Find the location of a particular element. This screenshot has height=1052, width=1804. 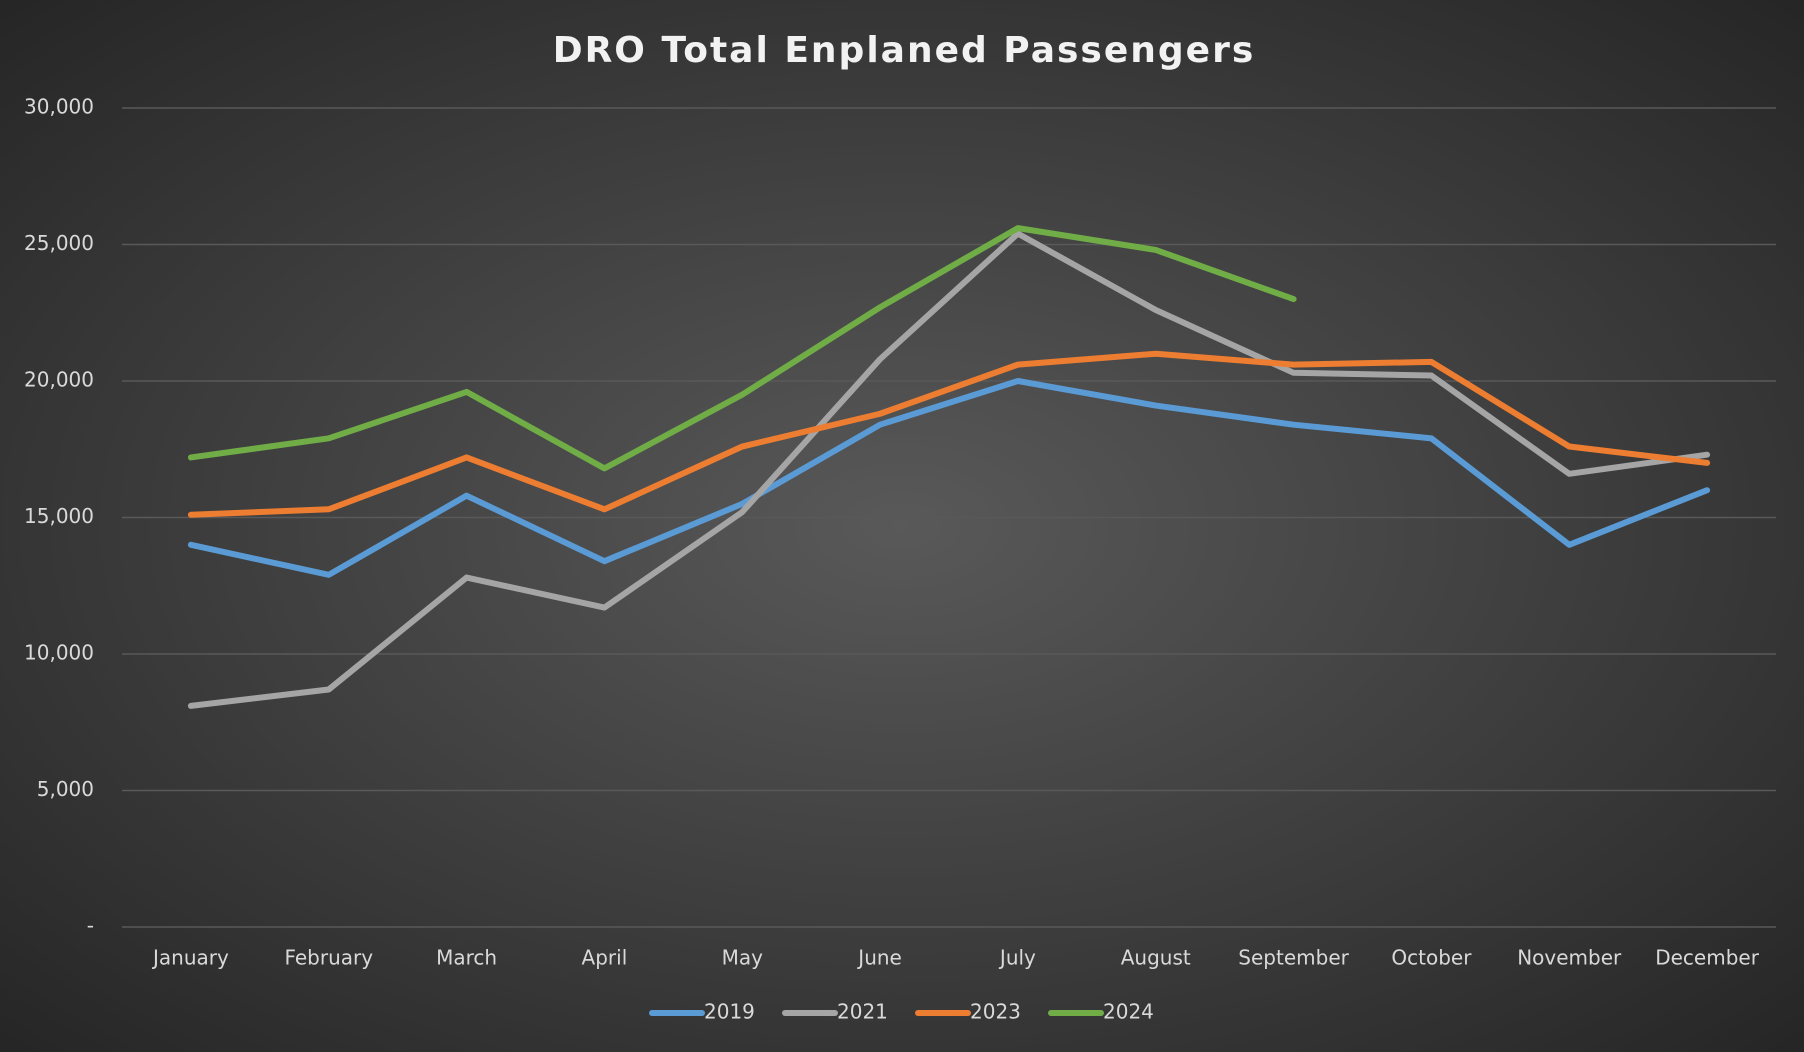

x-tick-label: November is located at coordinates (1569, 958).